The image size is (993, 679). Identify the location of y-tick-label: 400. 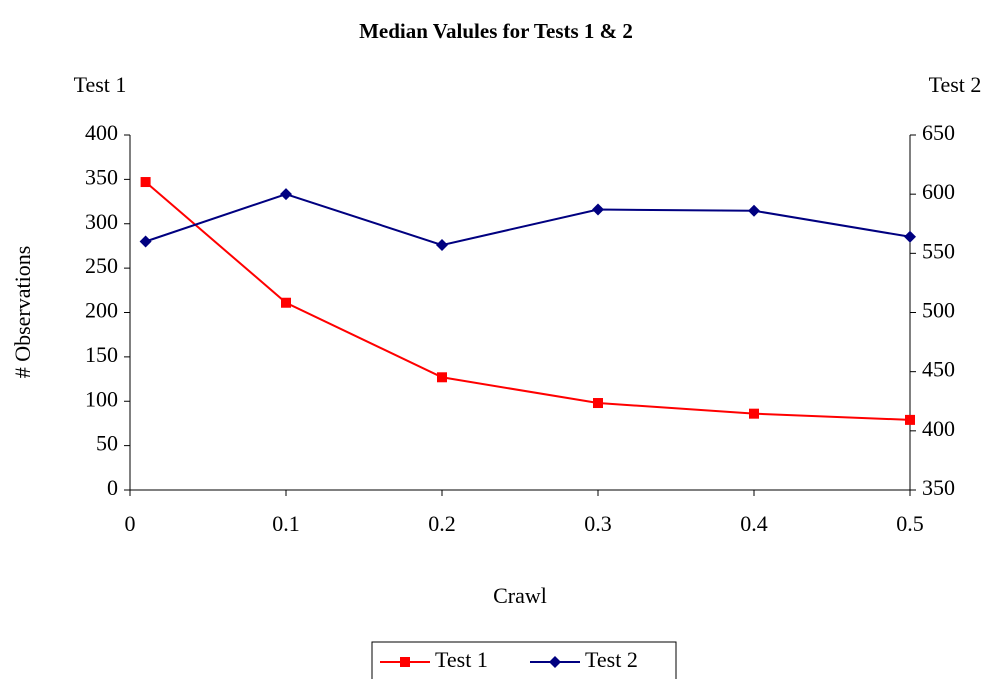
(101, 132).